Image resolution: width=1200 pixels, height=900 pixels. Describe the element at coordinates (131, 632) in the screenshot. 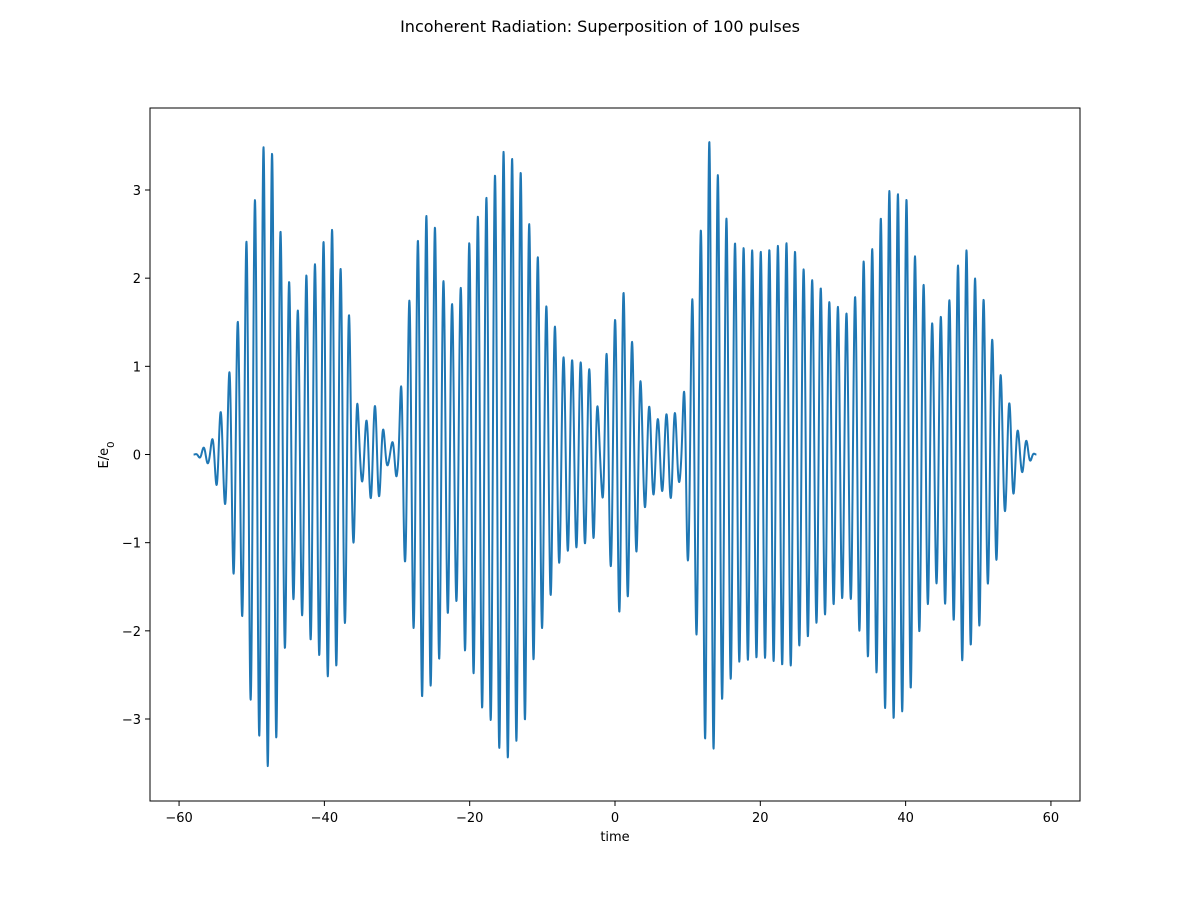

I see `y-tick-label: −2` at that location.